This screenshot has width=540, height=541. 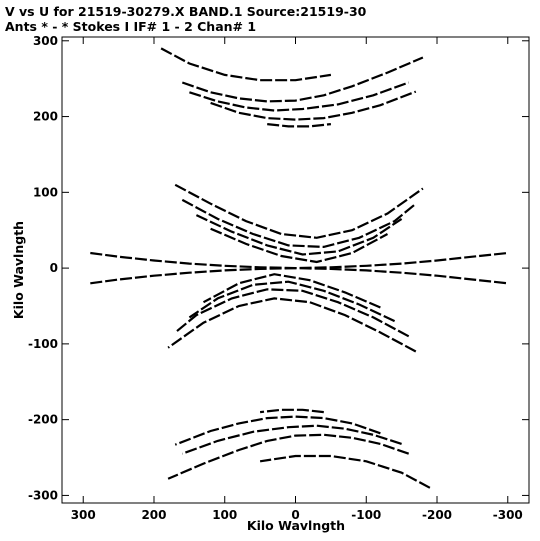 What do you see at coordinates (508, 515) in the screenshot?
I see `x-tick-label: -300` at bounding box center [508, 515].